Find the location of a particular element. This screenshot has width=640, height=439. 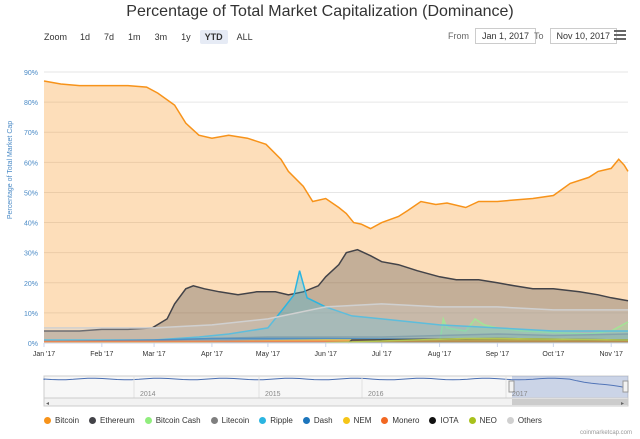

x-tick-label: Aug '17 is located at coordinates (440, 354).